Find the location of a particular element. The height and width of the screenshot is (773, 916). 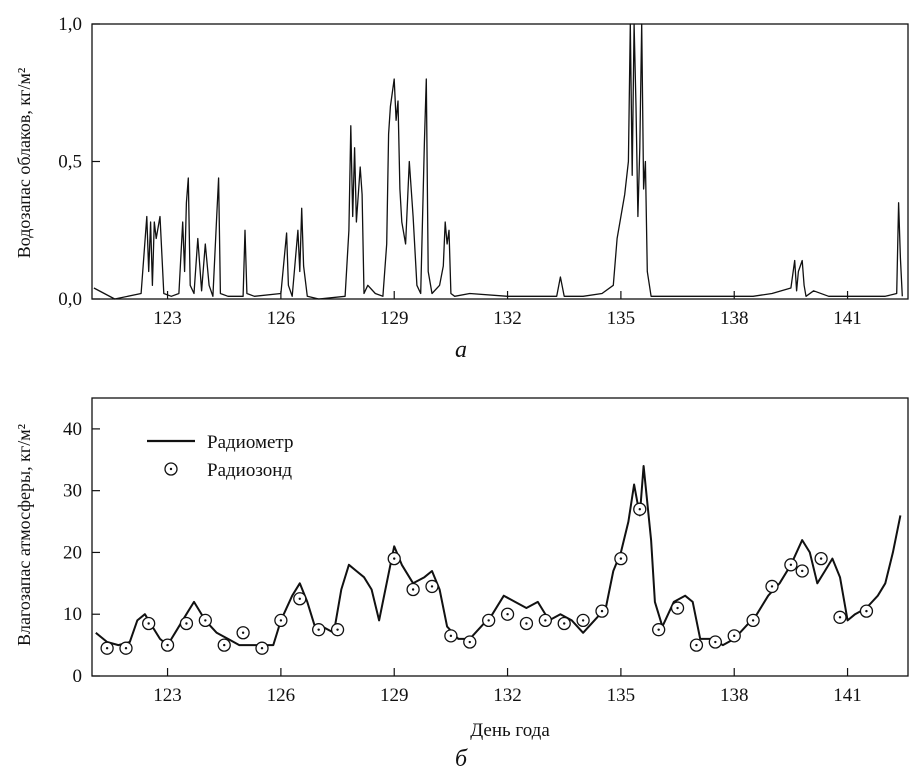

y-tick-label-a: 0,5 is located at coordinates (70, 162).